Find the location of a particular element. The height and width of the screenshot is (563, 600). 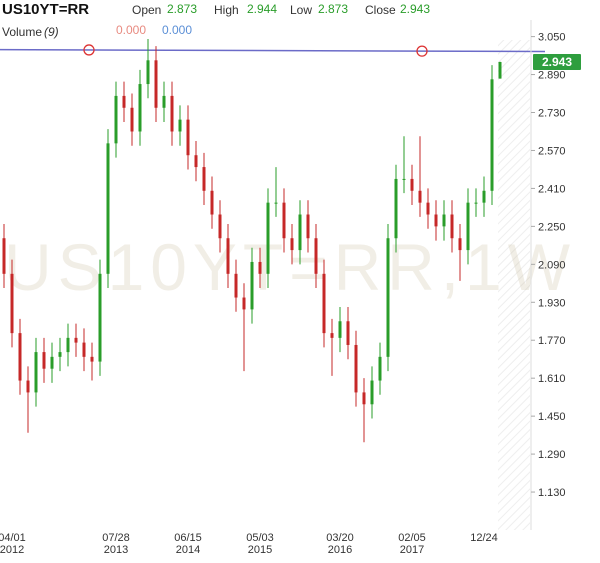

x-tick-label: 07/28 is located at coordinates (116, 538).